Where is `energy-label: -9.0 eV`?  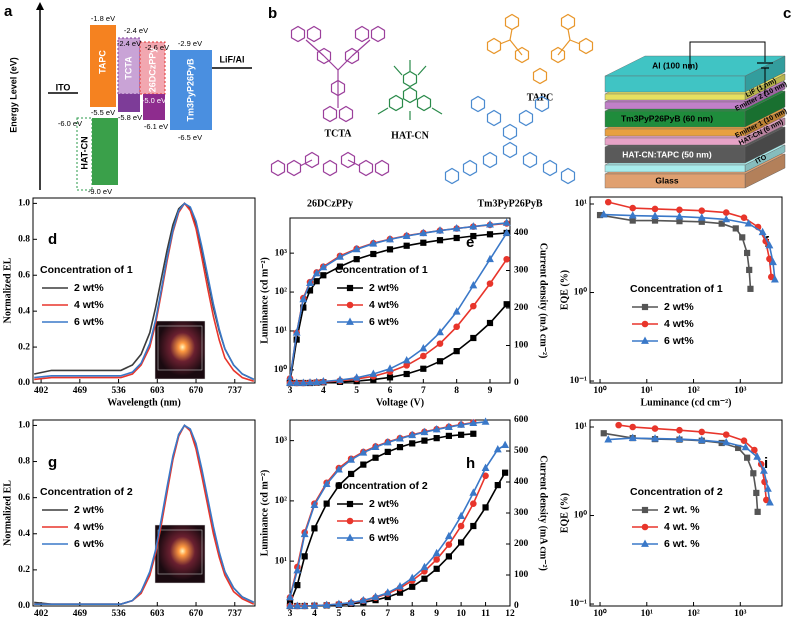
energy-label: -9.0 eV is located at coordinates (100, 191).